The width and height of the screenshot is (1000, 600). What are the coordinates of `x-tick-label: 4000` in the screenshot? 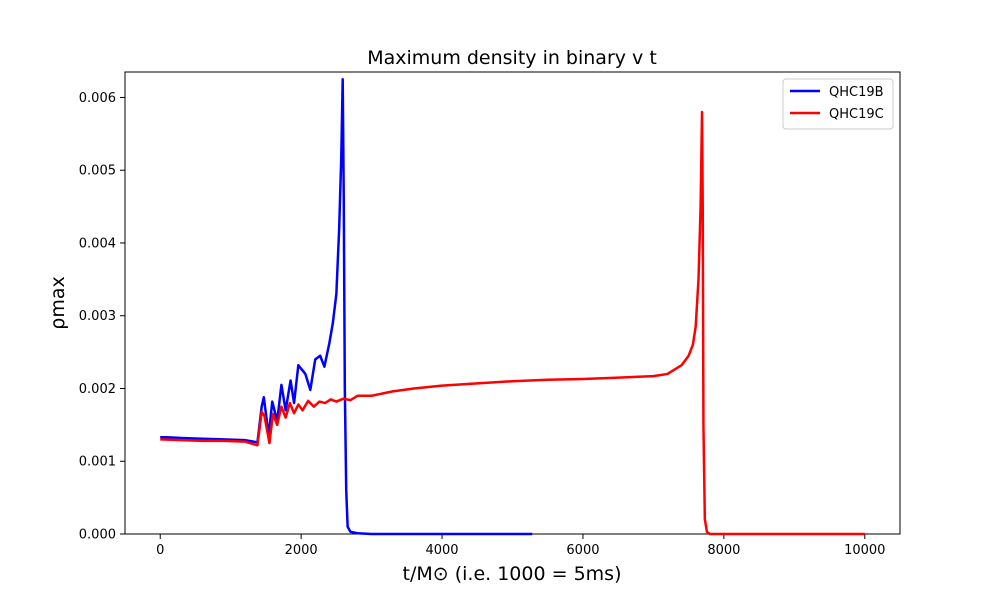 It's located at (441, 550).